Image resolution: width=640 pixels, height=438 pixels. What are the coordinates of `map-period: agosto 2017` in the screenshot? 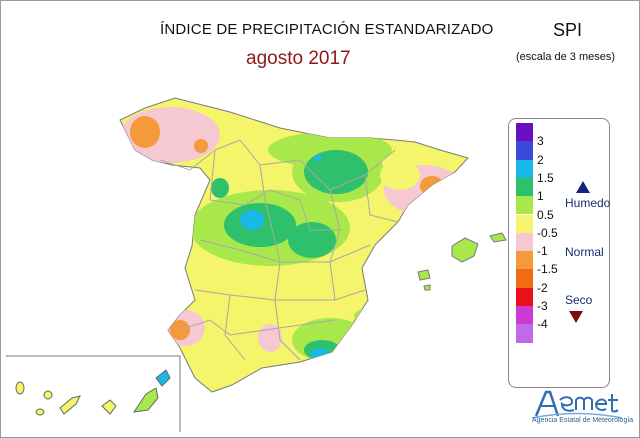 It's located at (298, 58).